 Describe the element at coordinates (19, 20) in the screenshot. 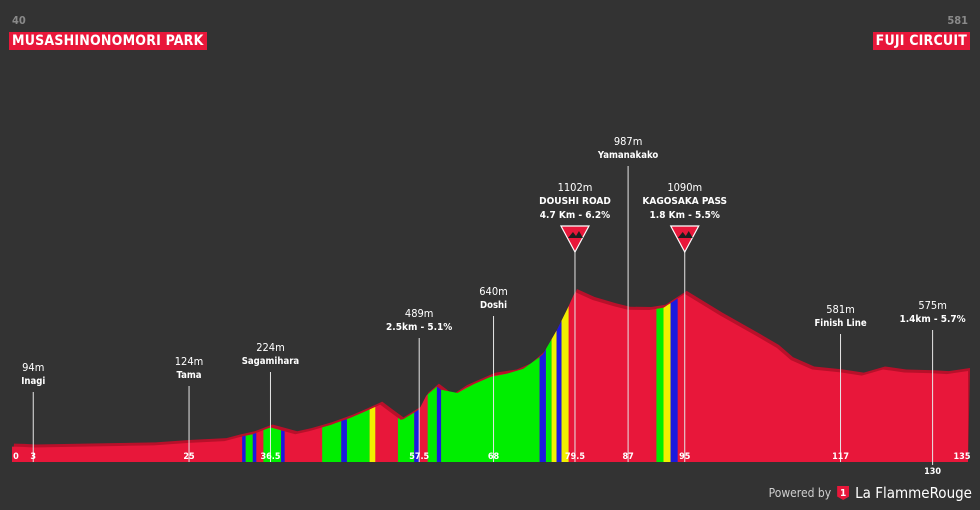

I see `start-number: 40` at that location.